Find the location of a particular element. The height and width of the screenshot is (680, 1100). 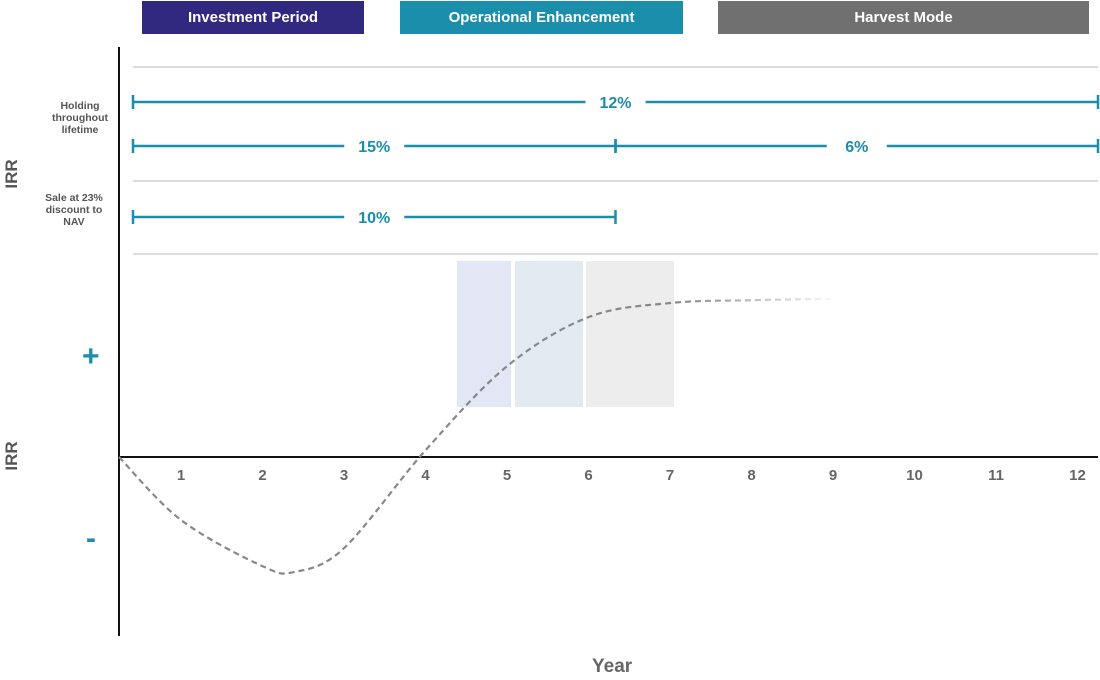

x-axis-label: Year is located at coordinates (612, 666).